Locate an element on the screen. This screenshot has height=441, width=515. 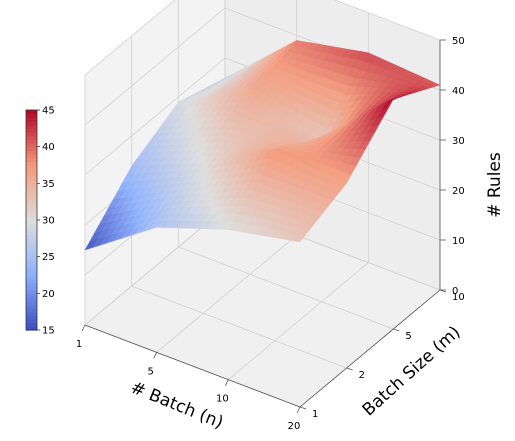
z-axis-label: # Rules is located at coordinates (495, 185).